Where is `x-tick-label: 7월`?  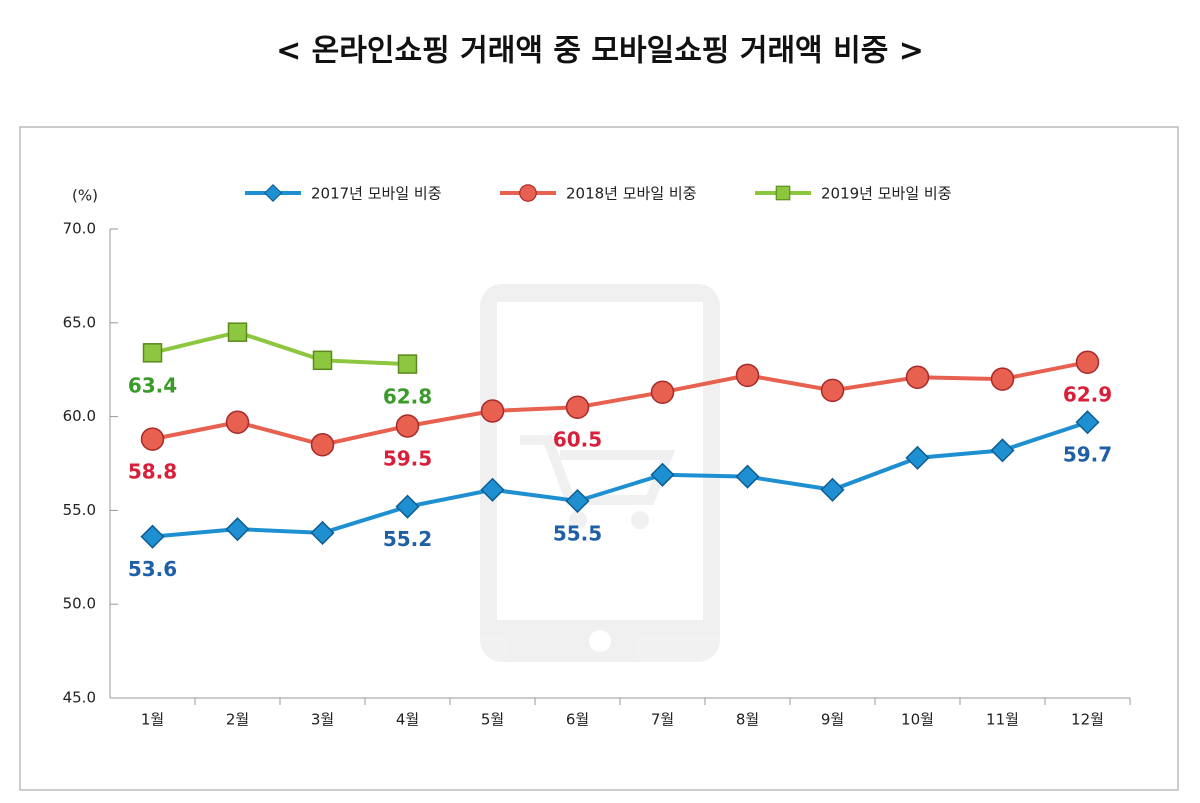
x-tick-label: 7월 is located at coordinates (662, 720).